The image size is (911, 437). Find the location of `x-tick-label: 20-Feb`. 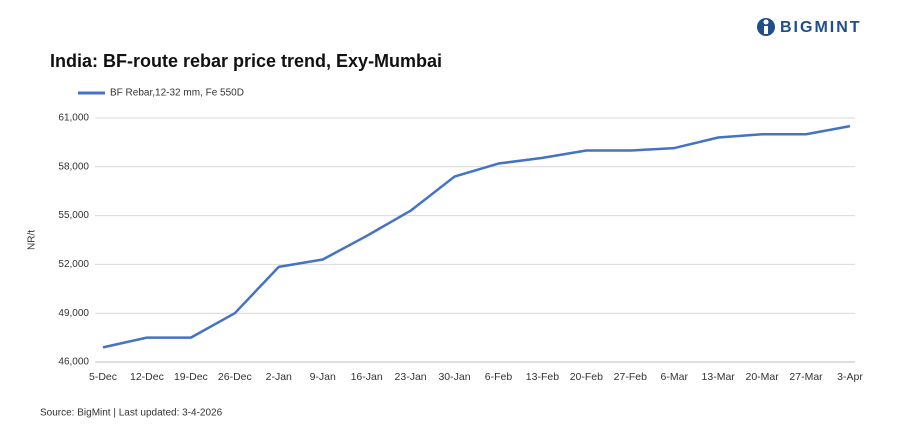

x-tick-label: 20-Feb is located at coordinates (586, 377).